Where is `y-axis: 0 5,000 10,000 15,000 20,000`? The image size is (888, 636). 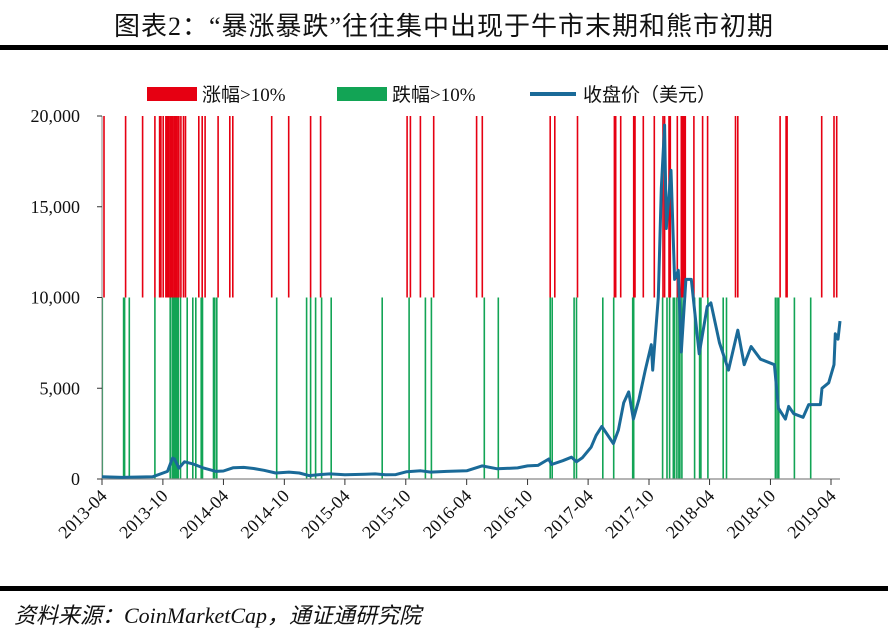 y-axis: 0 5,000 10,000 15,000 20,000 is located at coordinates (66, 297).